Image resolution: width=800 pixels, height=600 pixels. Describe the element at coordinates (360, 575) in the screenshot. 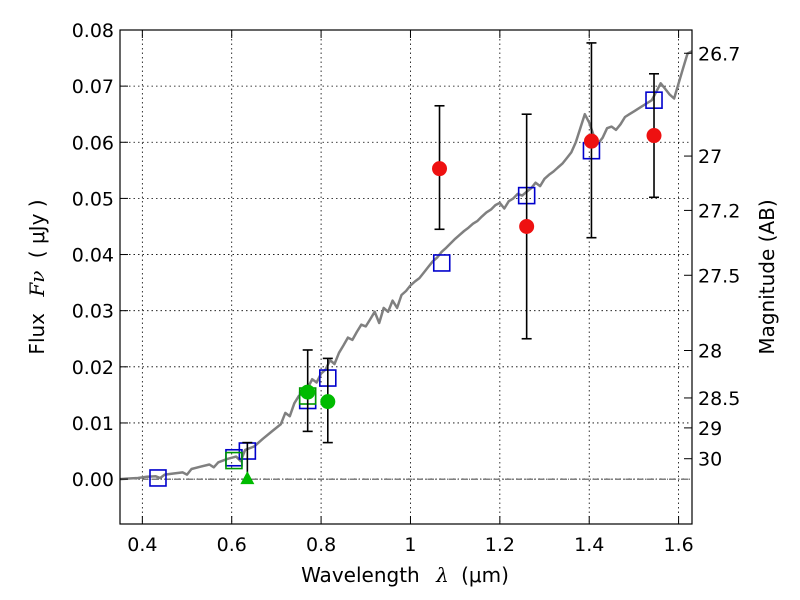

I see `x-axis-label: Wavelength` at that location.